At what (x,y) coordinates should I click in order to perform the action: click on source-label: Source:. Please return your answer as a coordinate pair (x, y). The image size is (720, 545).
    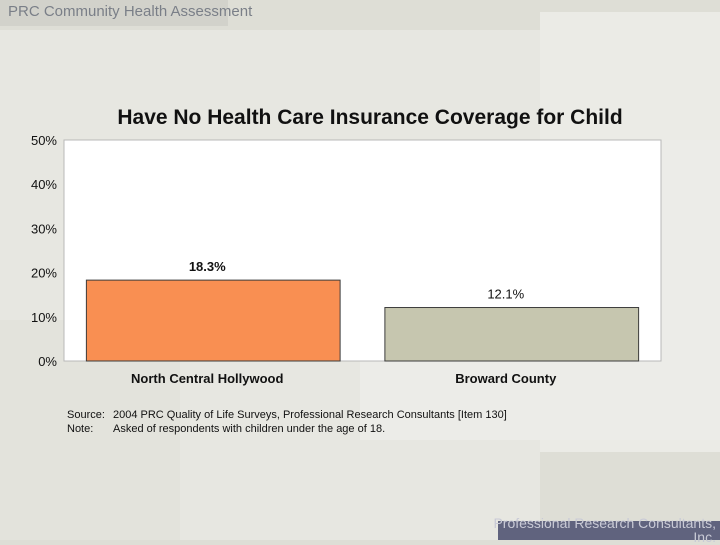
    Looking at the image, I should click on (86, 415).